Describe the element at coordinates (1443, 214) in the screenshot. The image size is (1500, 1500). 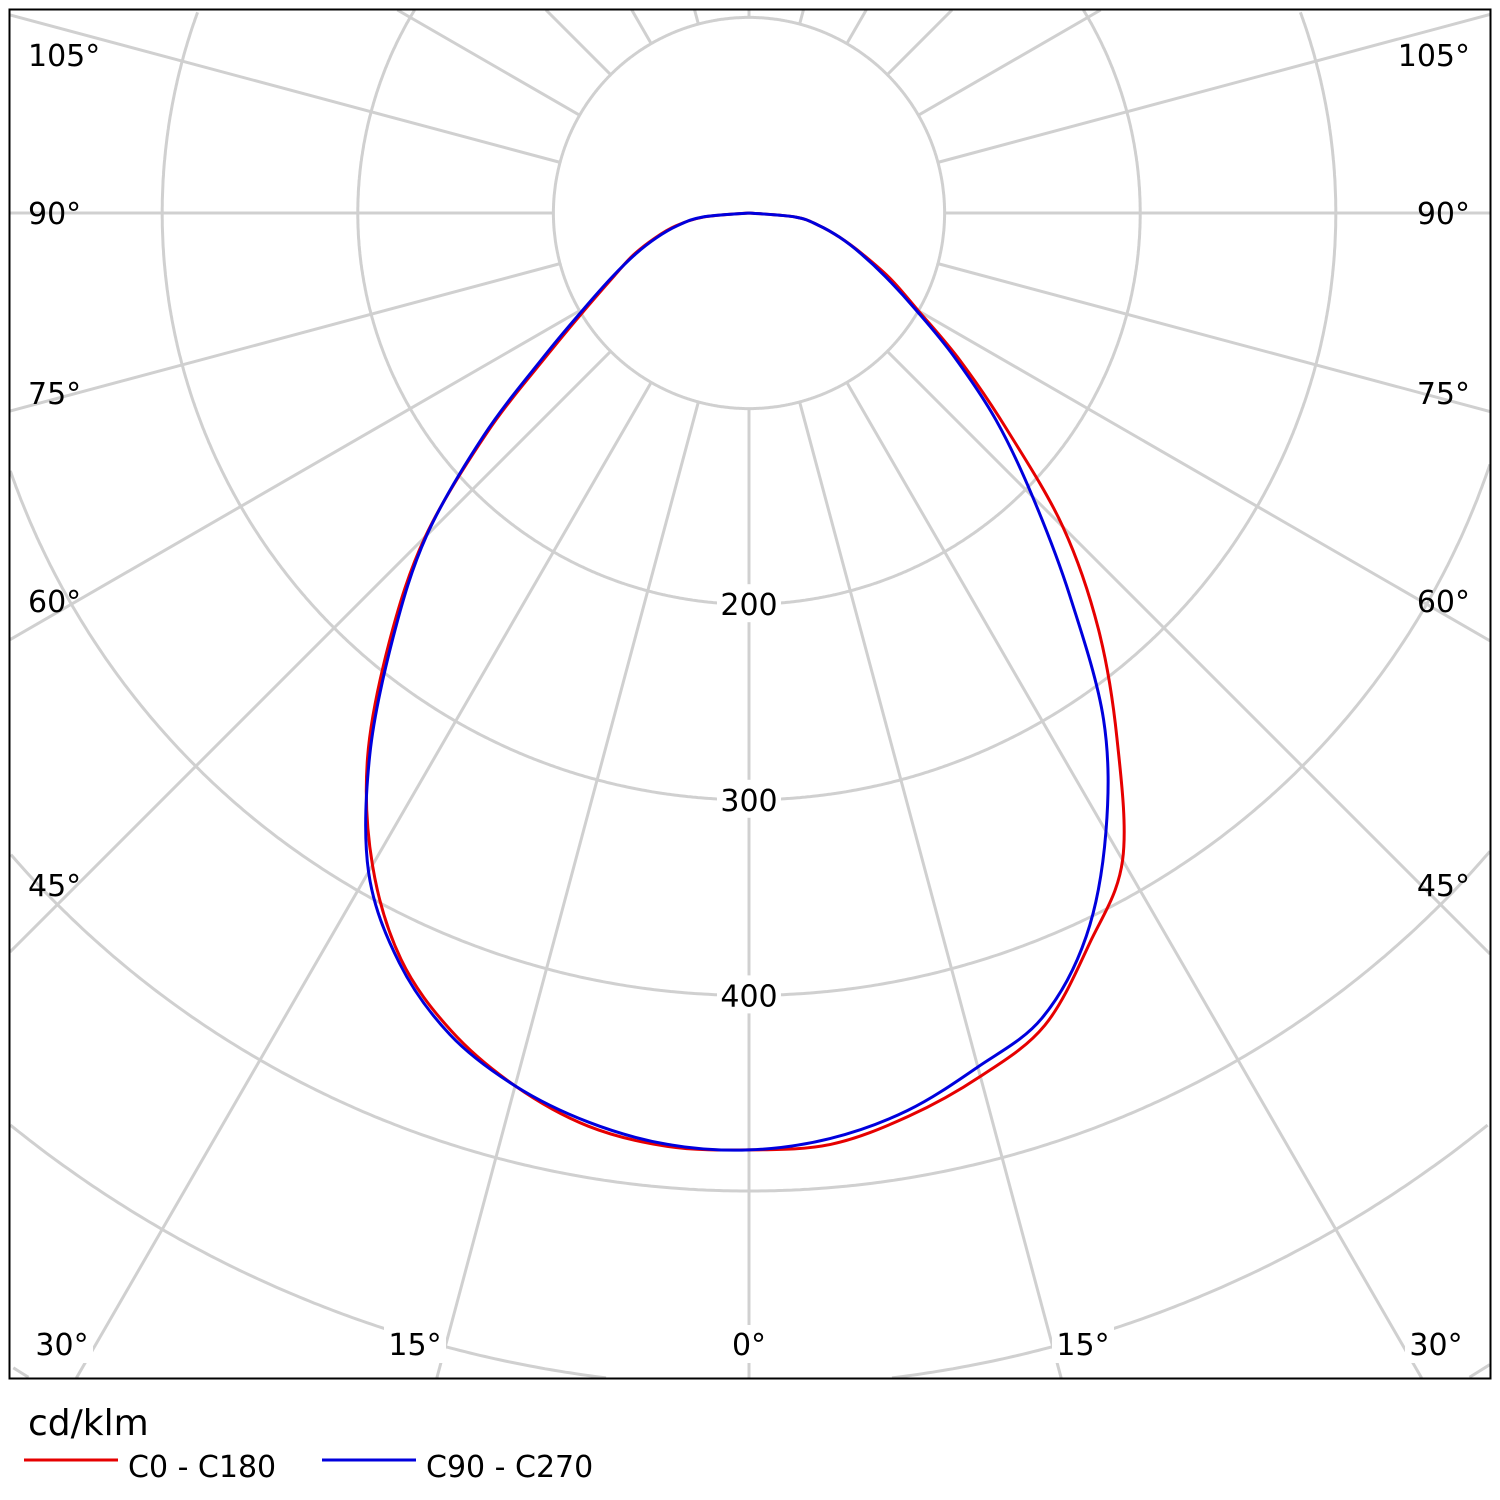
I see `angle-label-right-1: 90°` at that location.